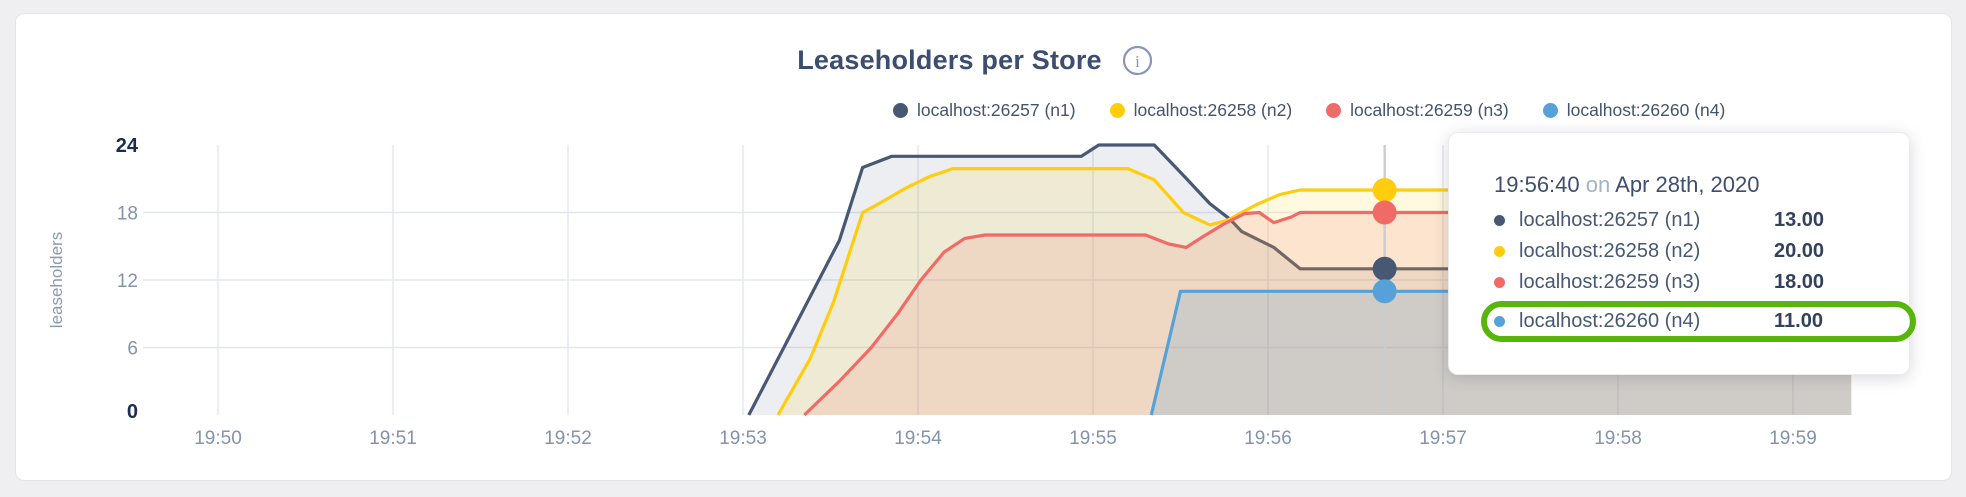  What do you see at coordinates (996, 110) in the screenshot?
I see `legend-item-label: localhost:26257 (n1)` at bounding box center [996, 110].